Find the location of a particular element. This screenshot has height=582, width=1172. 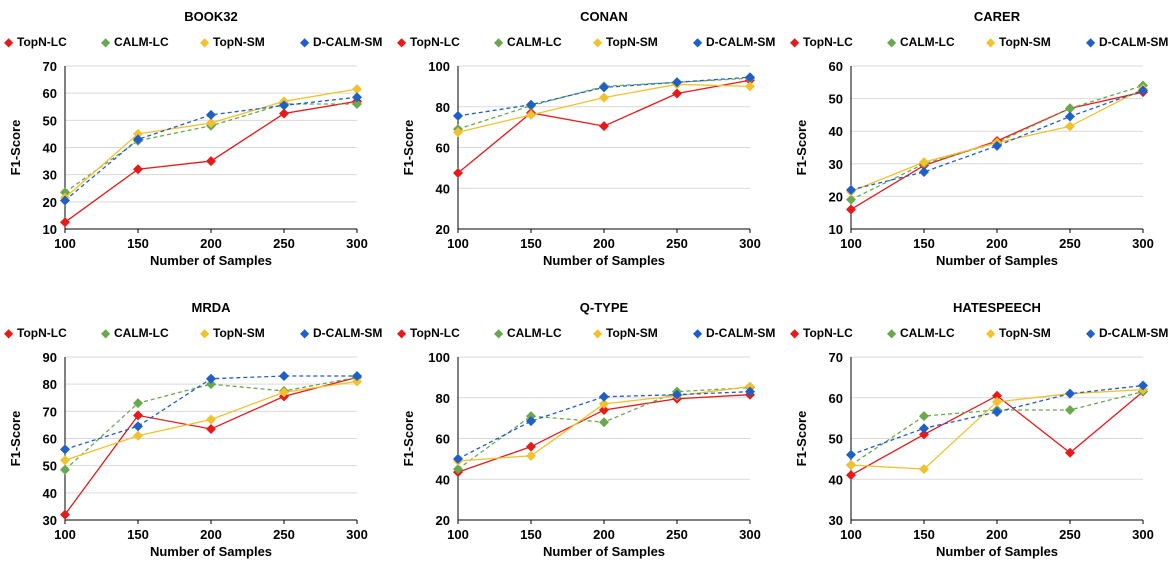

series-line-calm-lc is located at coordinates (604, 103).